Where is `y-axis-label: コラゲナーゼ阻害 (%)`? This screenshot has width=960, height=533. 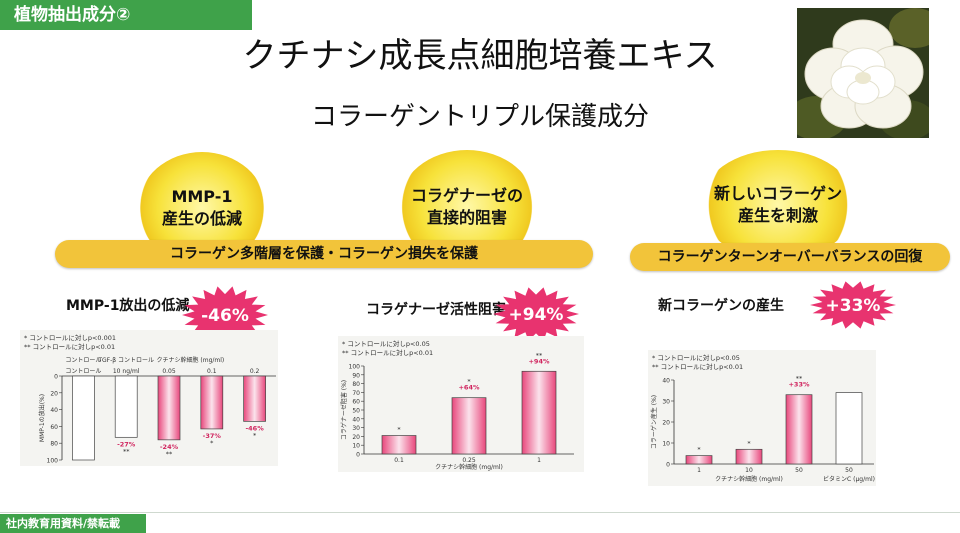 y-axis-label: コラゲナーゼ阻害 (%) is located at coordinates (344, 410).